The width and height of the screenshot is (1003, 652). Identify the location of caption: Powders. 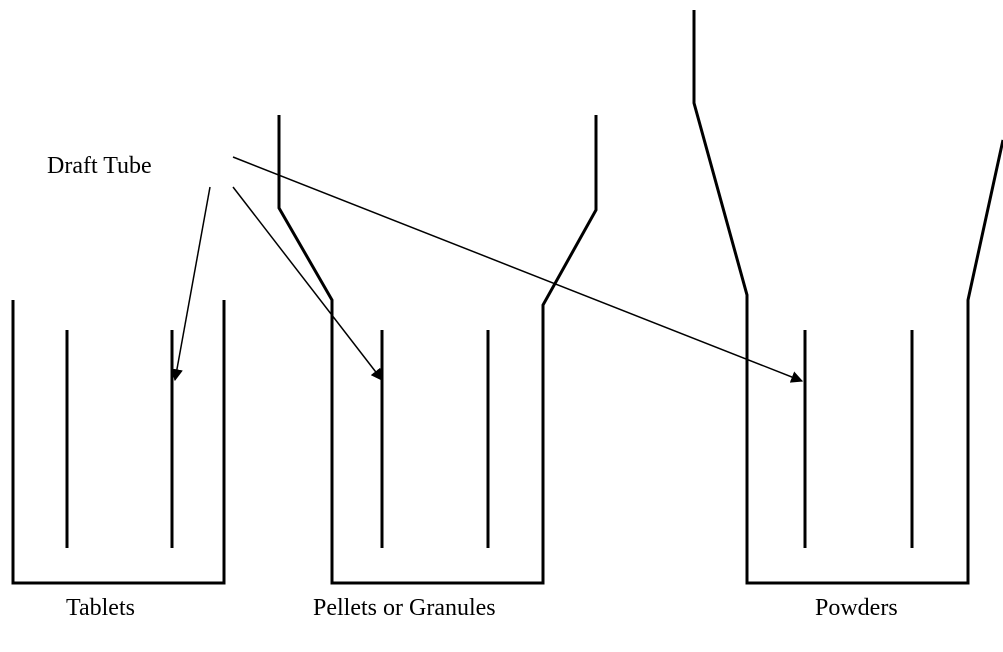
(856, 608).